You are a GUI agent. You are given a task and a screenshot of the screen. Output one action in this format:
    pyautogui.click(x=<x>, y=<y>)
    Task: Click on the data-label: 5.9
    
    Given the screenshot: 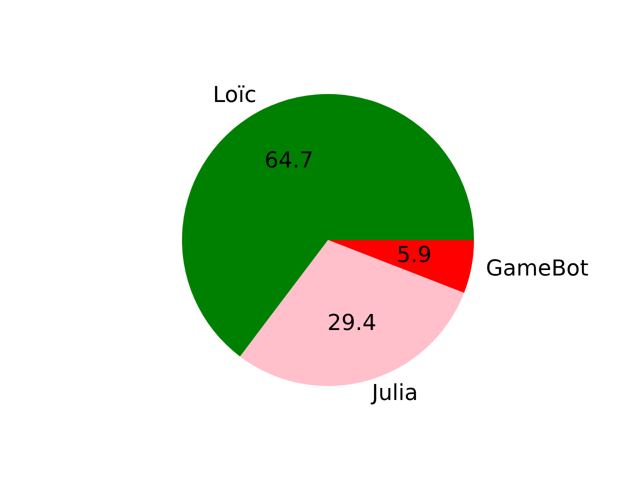 What is the action you would take?
    pyautogui.click(x=414, y=255)
    